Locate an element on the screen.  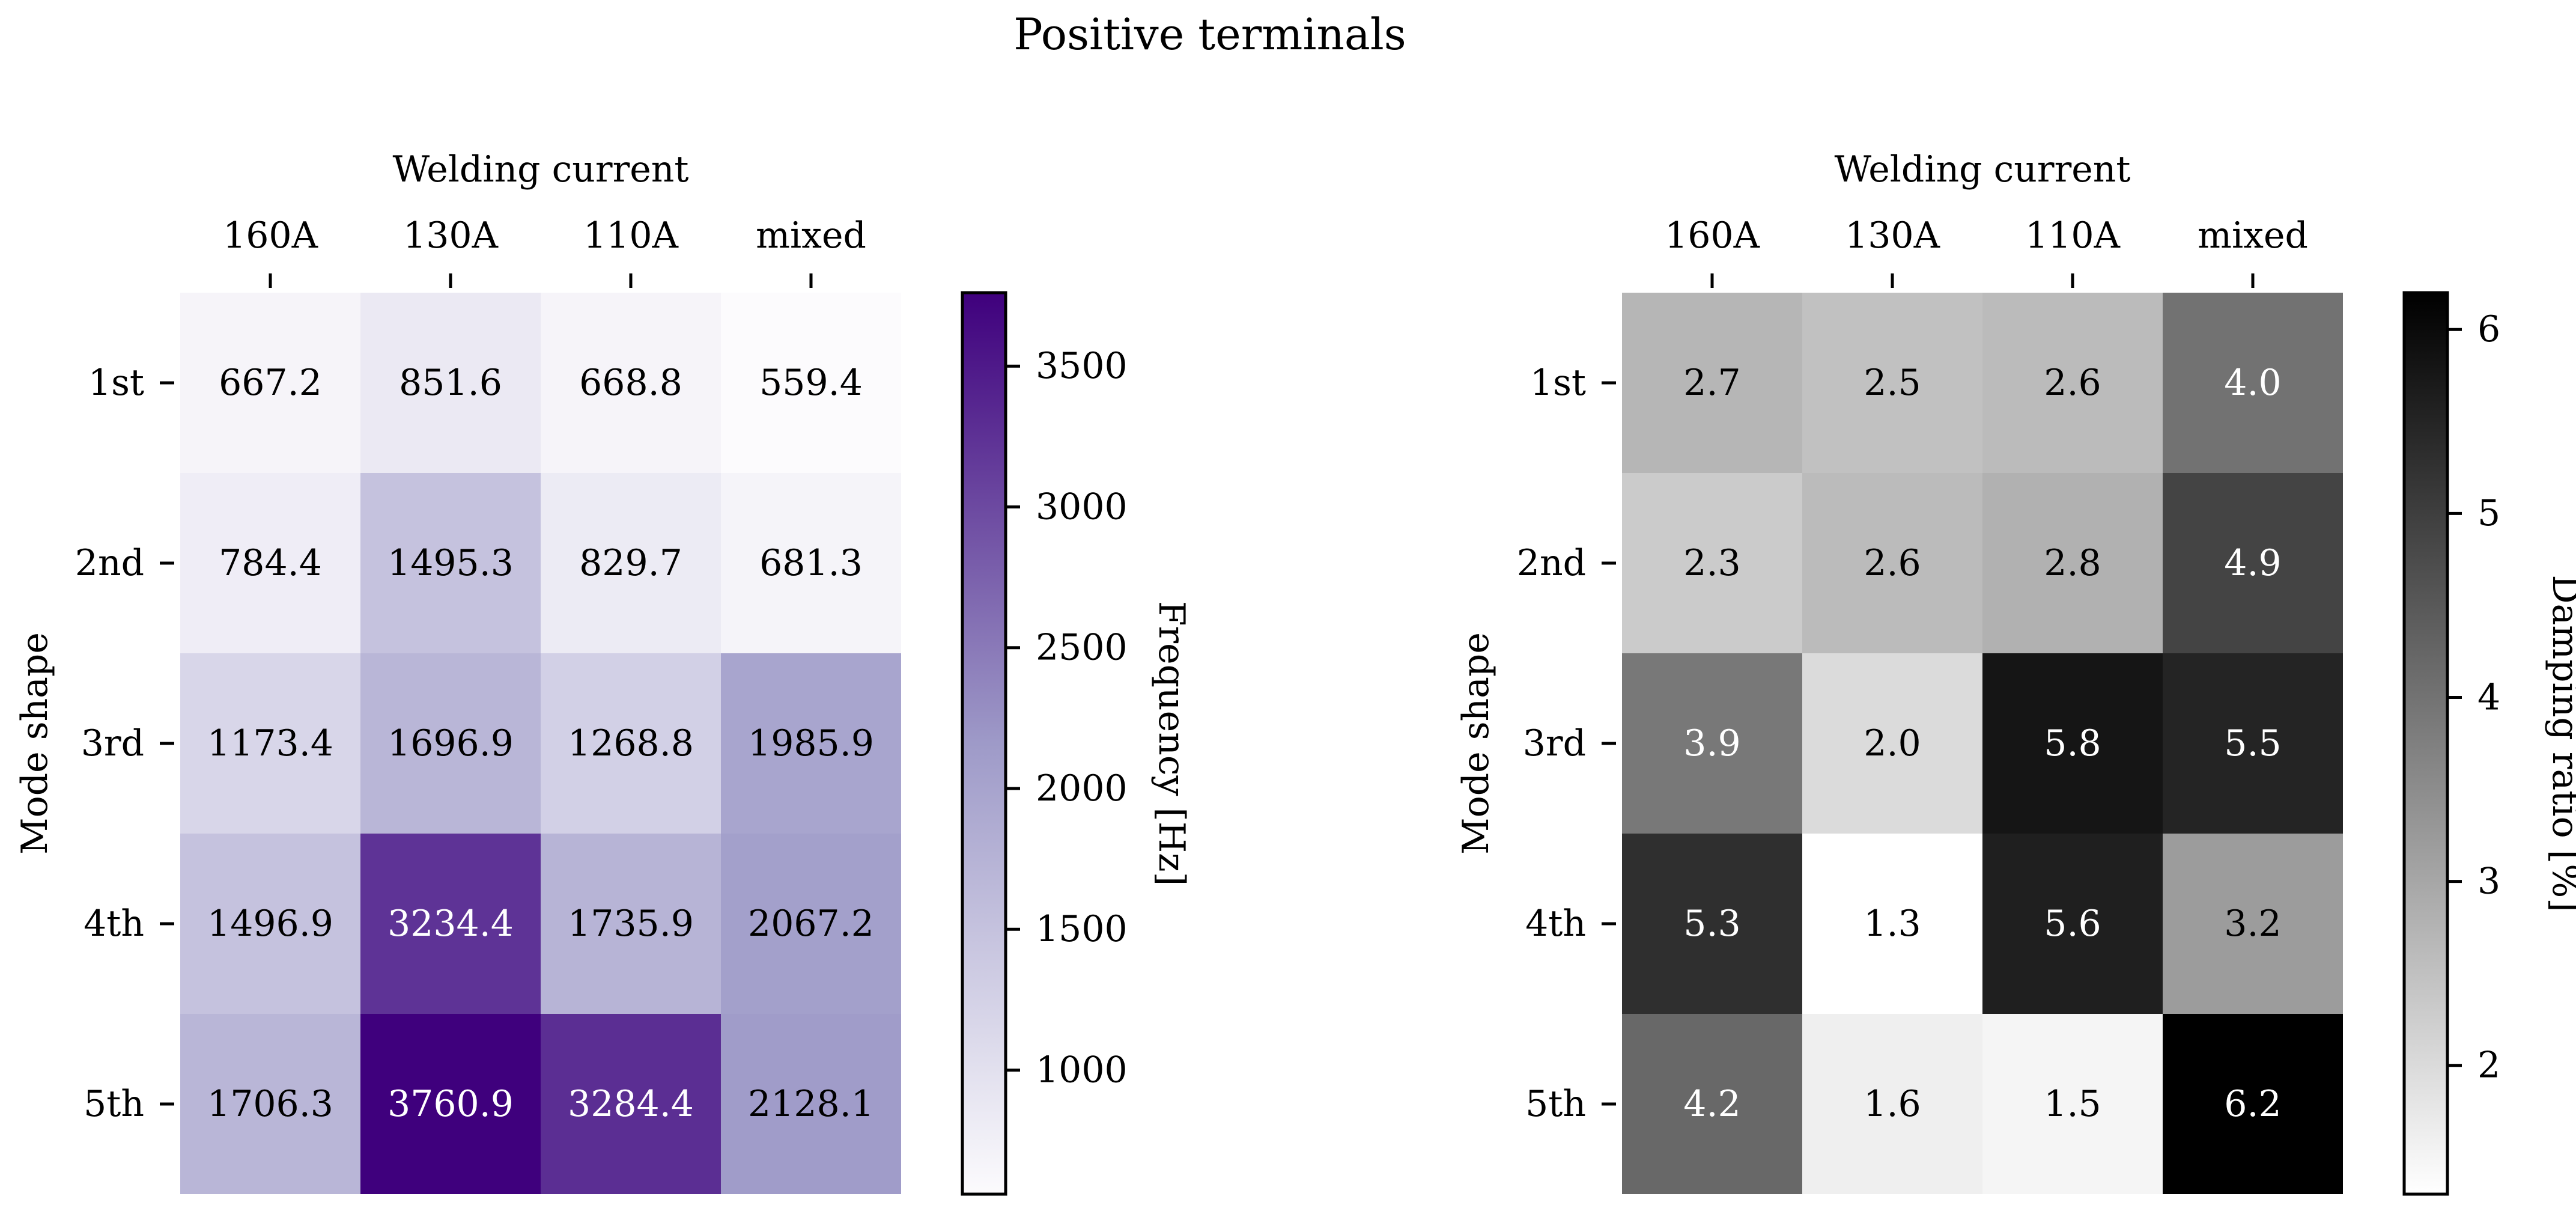
cell-value-label: 4.9 is located at coordinates (2252, 563).